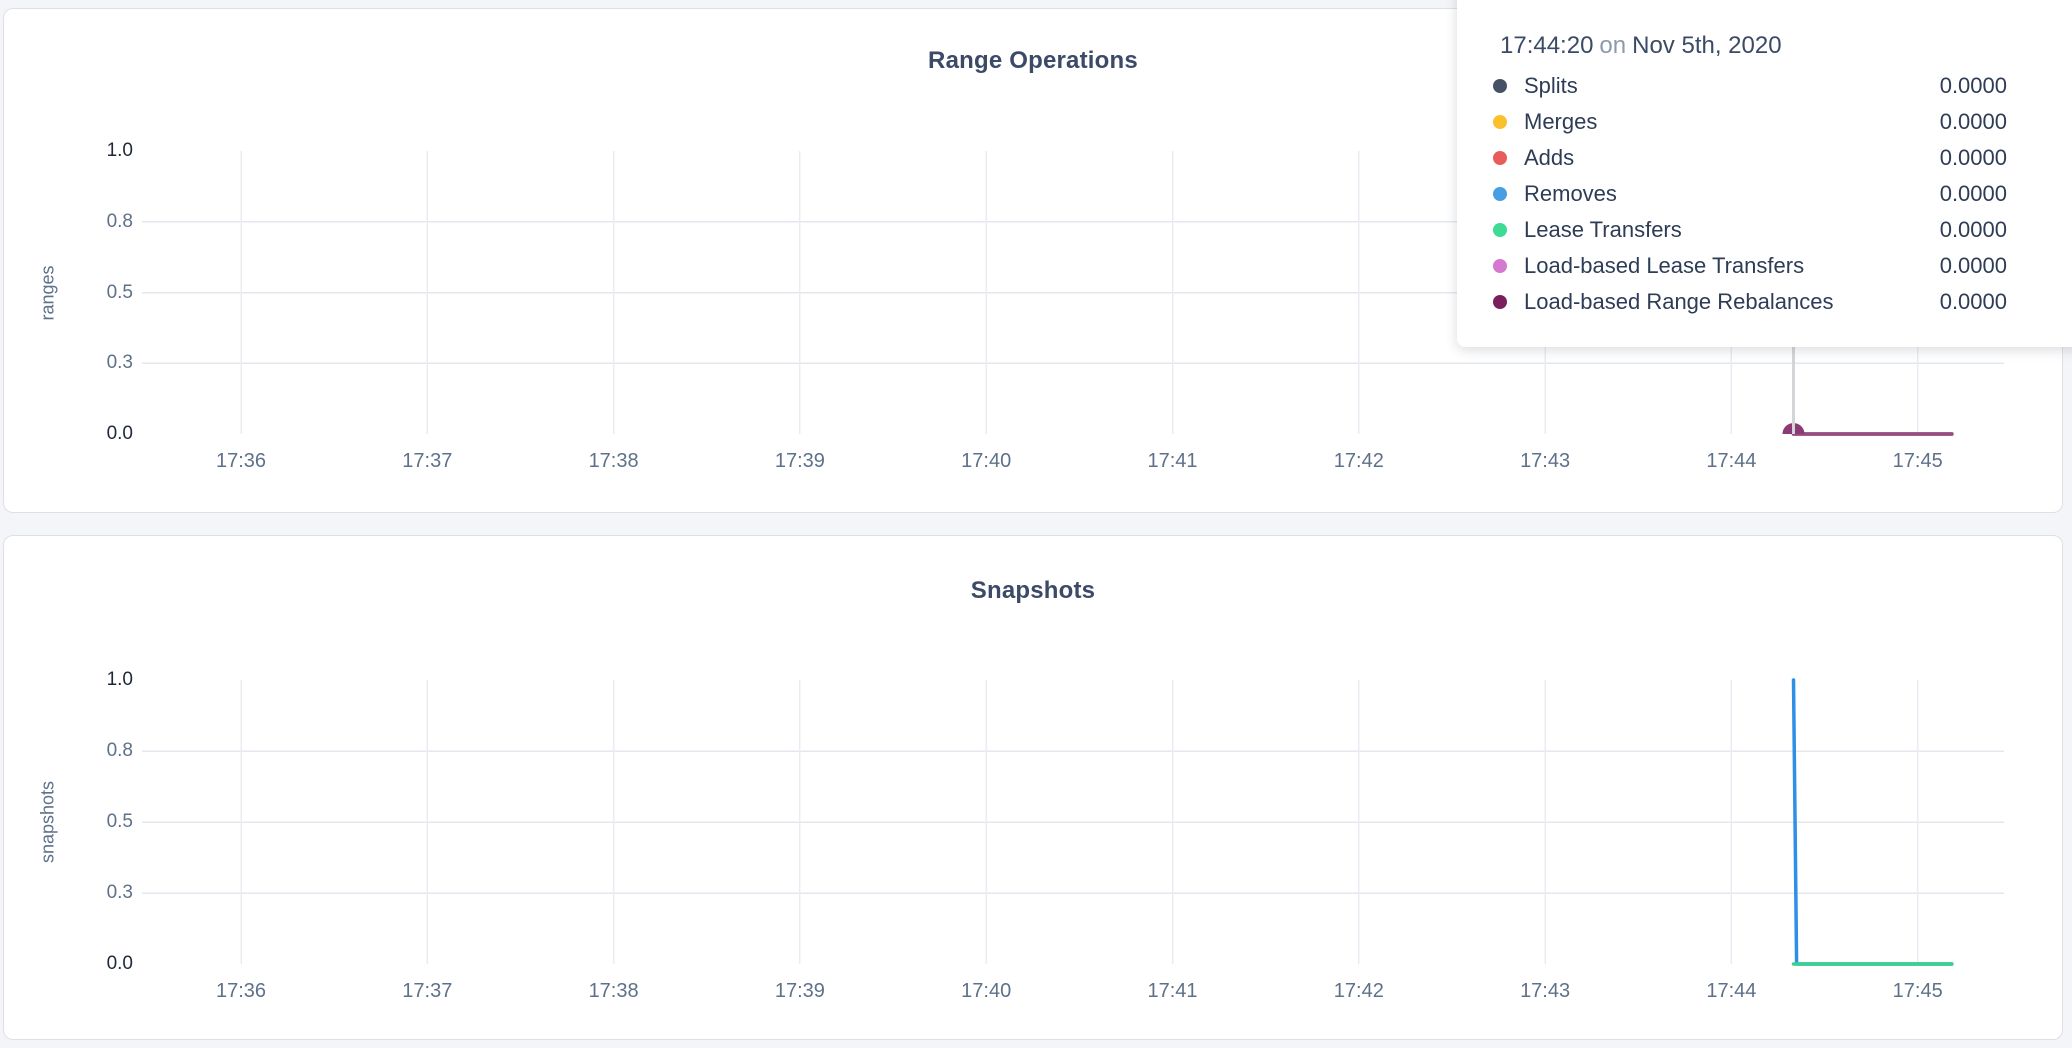 The height and width of the screenshot is (1048, 2072). Describe the element at coordinates (1549, 157) in the screenshot. I see `series-label: Adds` at that location.